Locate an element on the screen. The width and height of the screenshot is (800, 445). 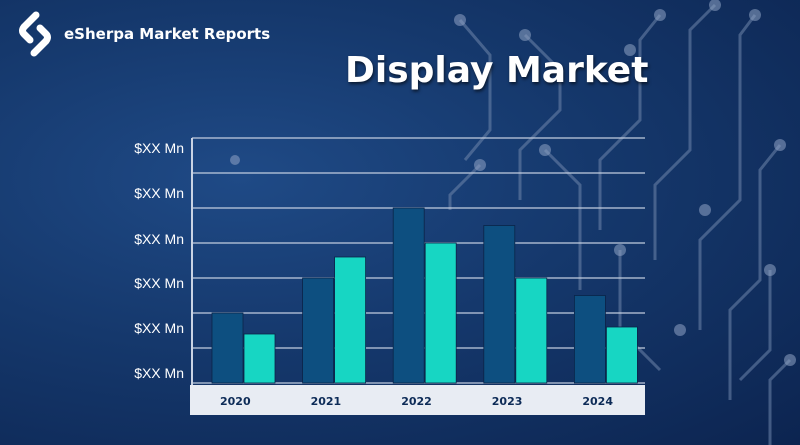
x-tick-label: 2024 is located at coordinates (597, 401).